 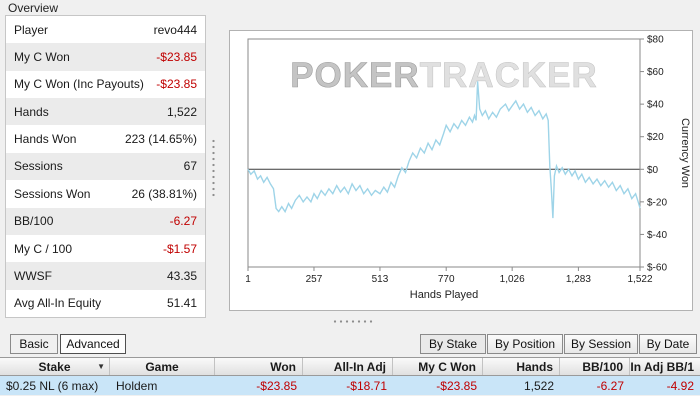 What do you see at coordinates (538, 385) in the screenshot?
I see `cell-hands: 1,522` at bounding box center [538, 385].